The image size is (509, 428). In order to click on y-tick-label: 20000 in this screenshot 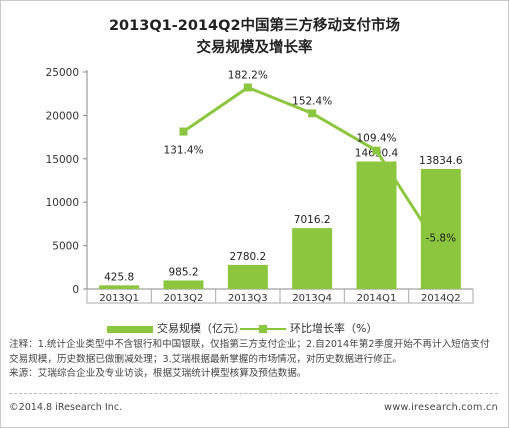, I will do `click(62, 116)`.